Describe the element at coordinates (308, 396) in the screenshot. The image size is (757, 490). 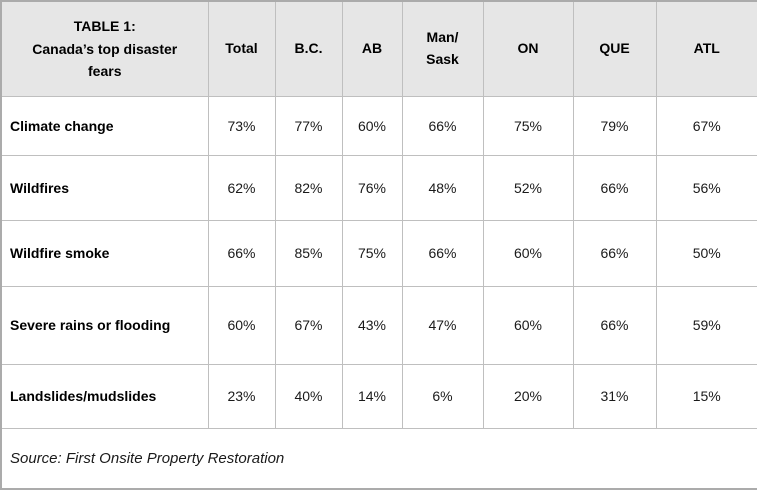
I see `value-cell: 40%` at that location.